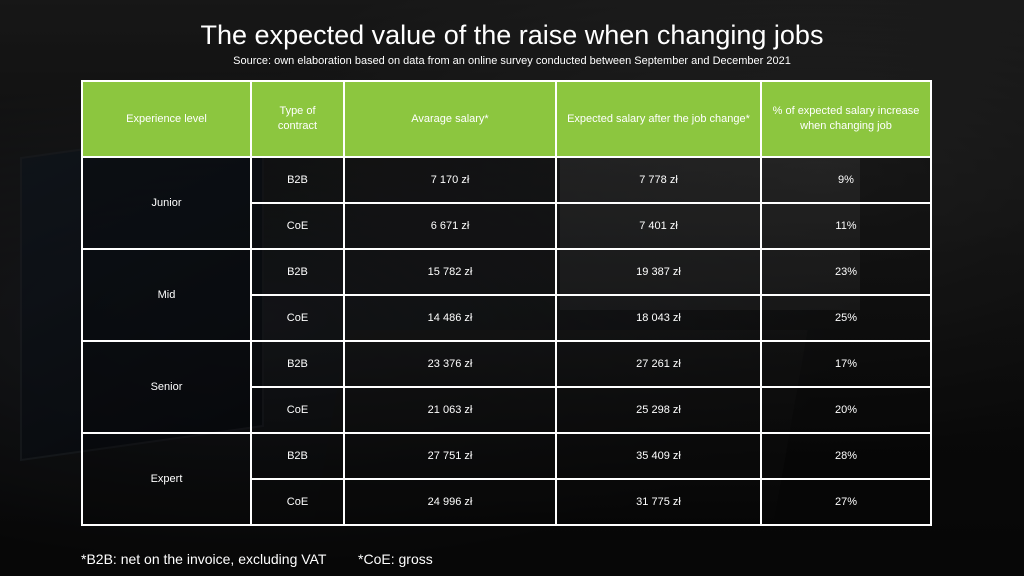  What do you see at coordinates (846, 272) in the screenshot?
I see `increase-percent-cell: 23%` at bounding box center [846, 272].